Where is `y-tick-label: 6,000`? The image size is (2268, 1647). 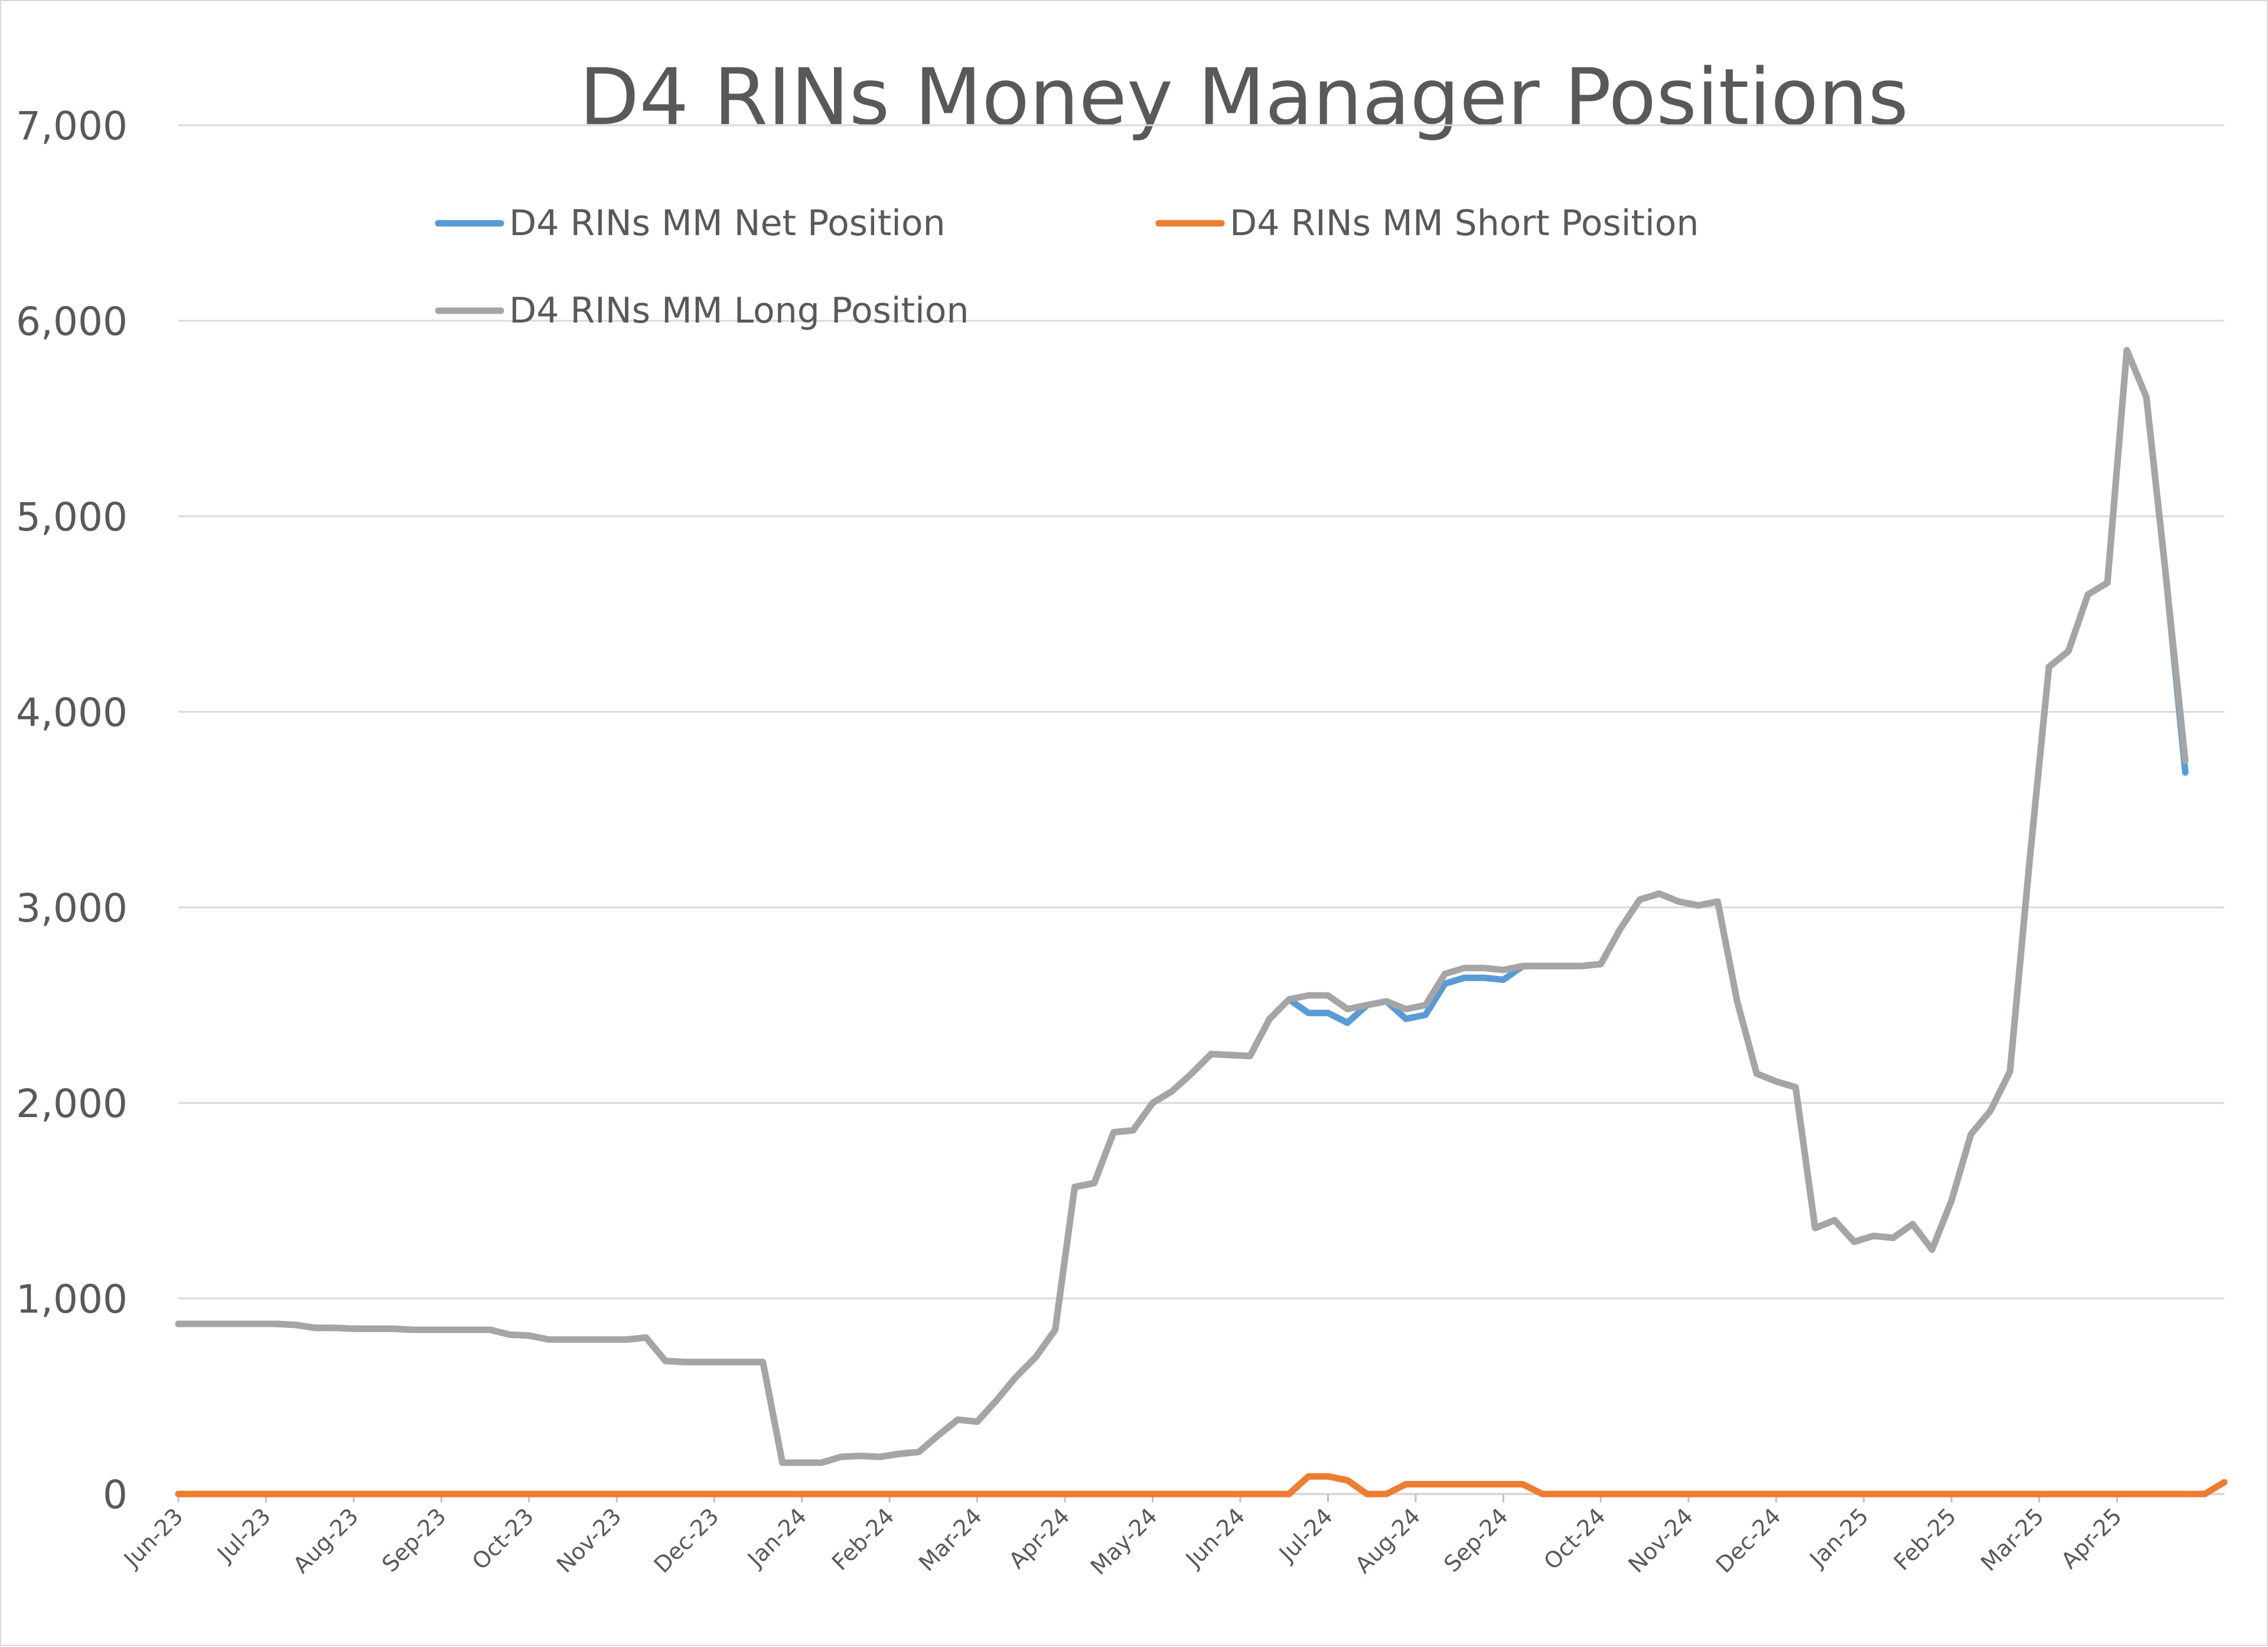 y-tick-label: 6,000 is located at coordinates (72, 321).